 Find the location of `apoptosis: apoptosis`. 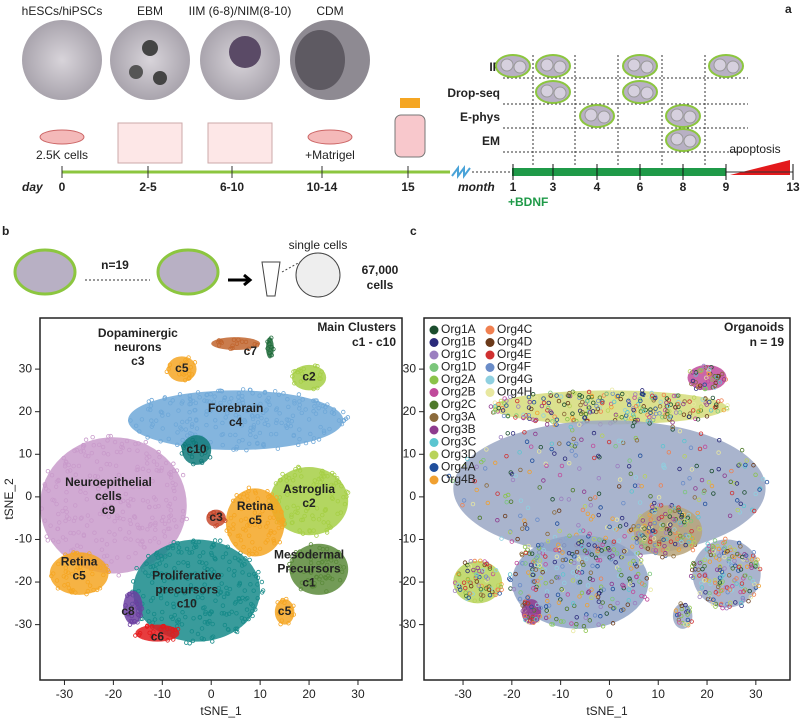

apoptosis: apoptosis is located at coordinates (754, 149).